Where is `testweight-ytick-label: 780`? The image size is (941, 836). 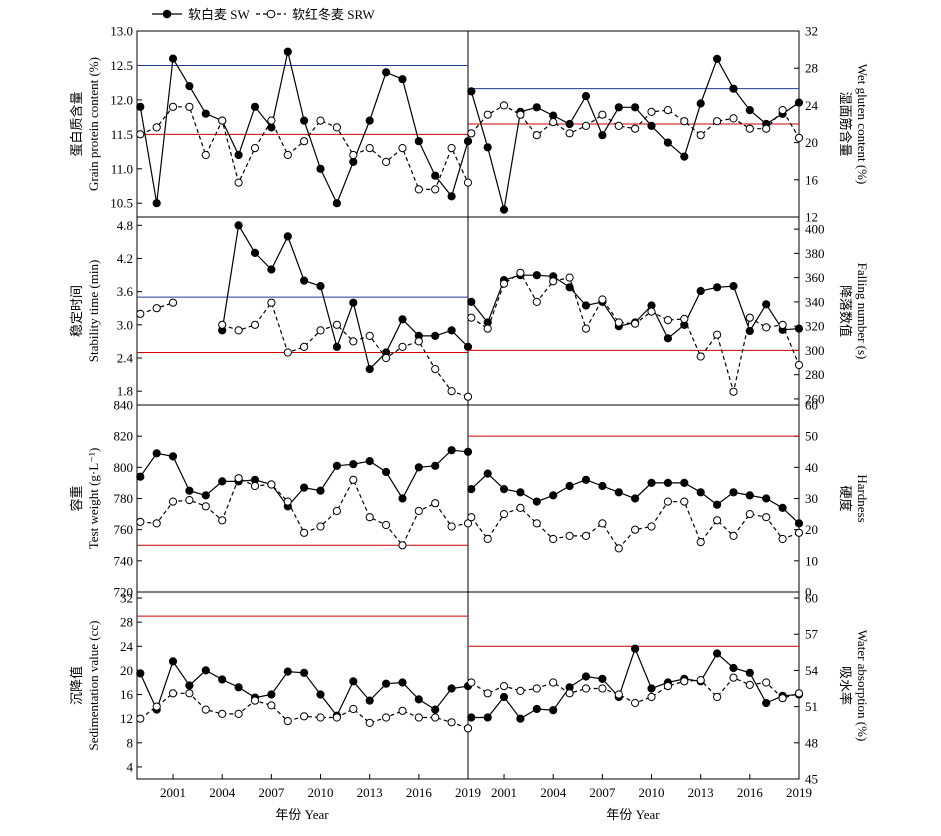 testweight-ytick-label: 780 is located at coordinates (124, 498).